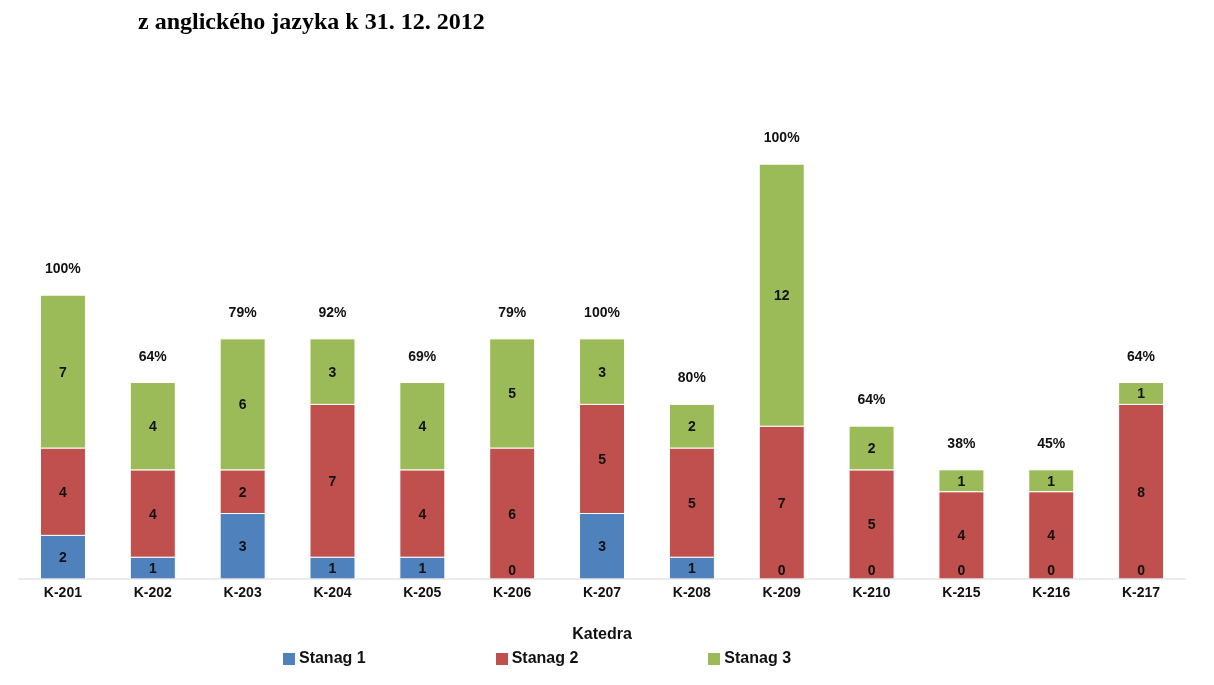 Image resolution: width=1214 pixels, height=685 pixels. I want to click on x-tick-label: K-204, so click(332, 591).